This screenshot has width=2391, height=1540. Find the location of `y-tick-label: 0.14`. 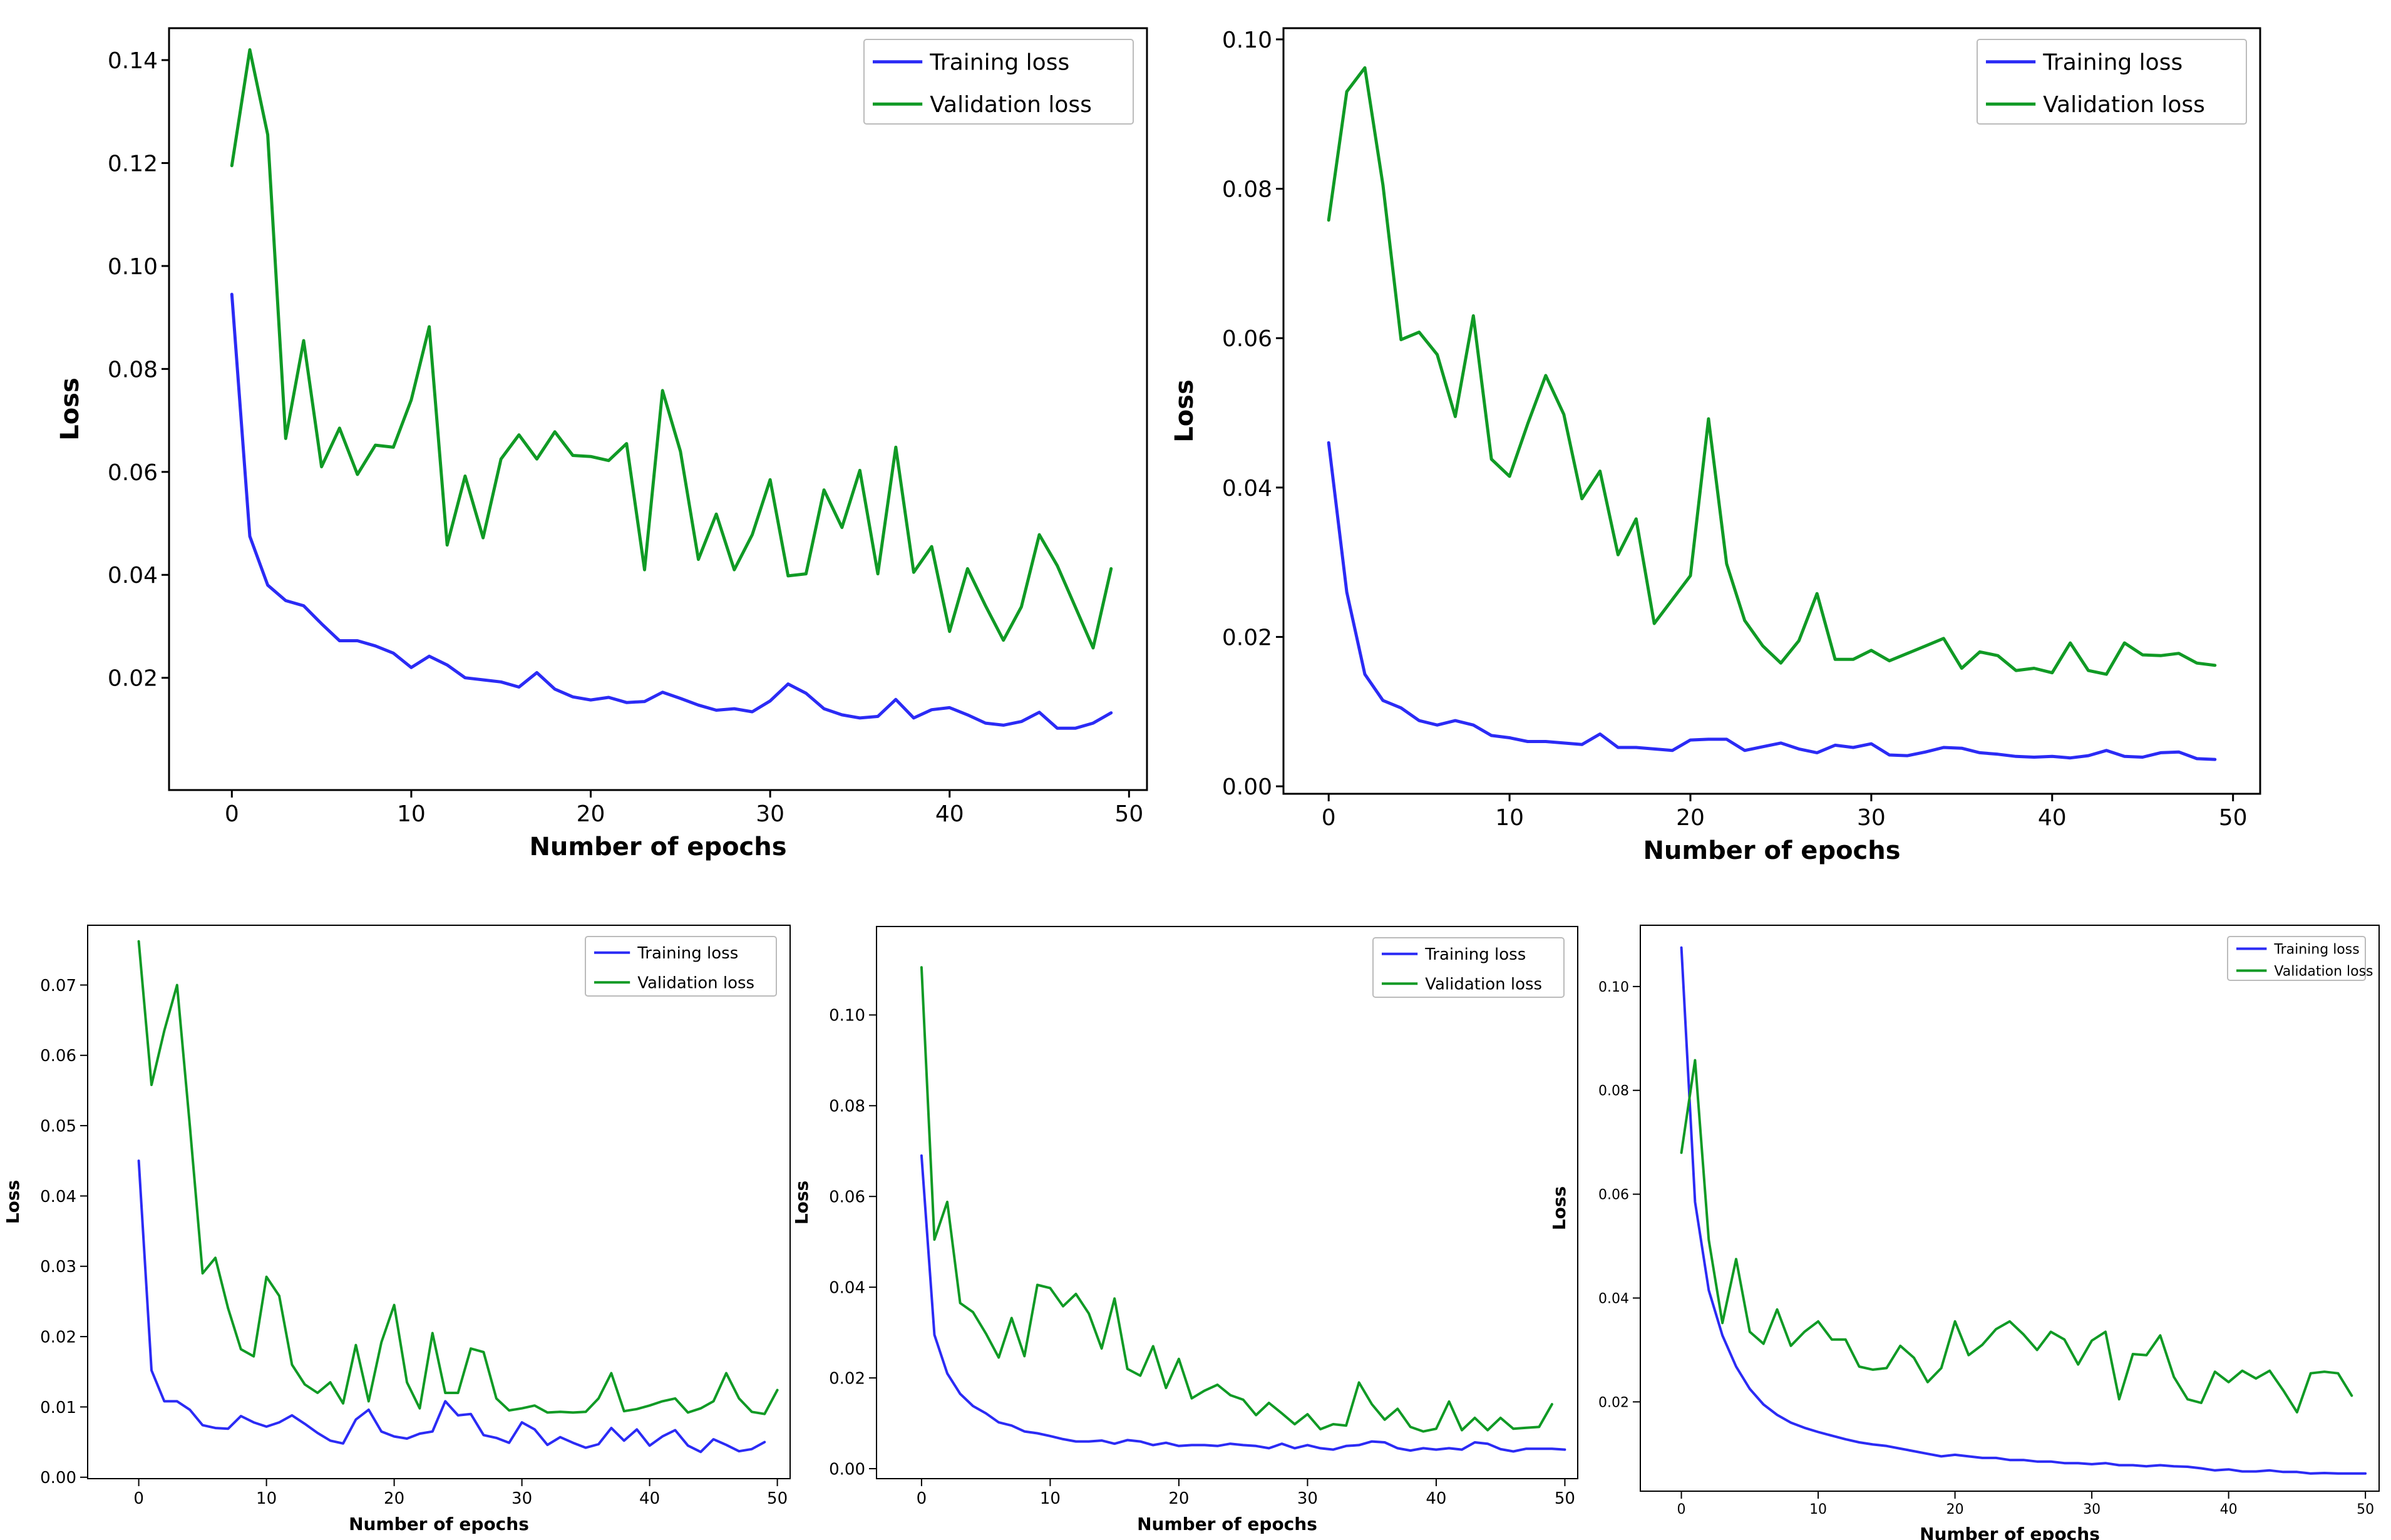

y-tick-label: 0.14 is located at coordinates (133, 61).